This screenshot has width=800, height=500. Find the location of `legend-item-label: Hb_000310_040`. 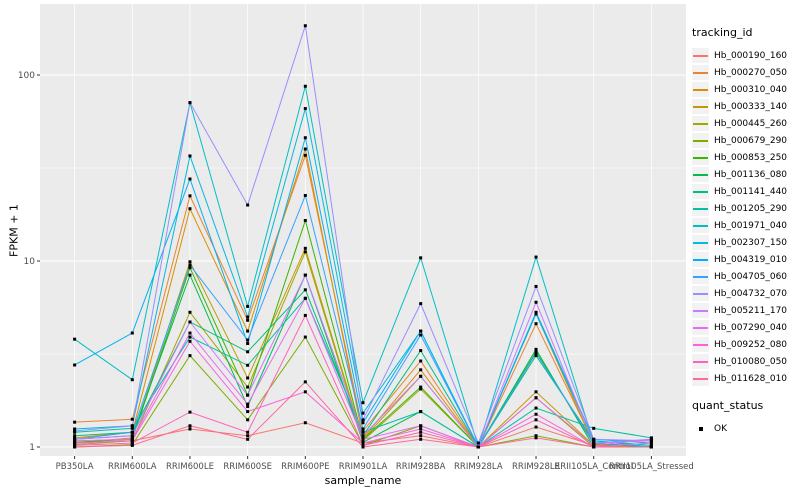

legend-item-label: Hb_000310_040 is located at coordinates (751, 89).